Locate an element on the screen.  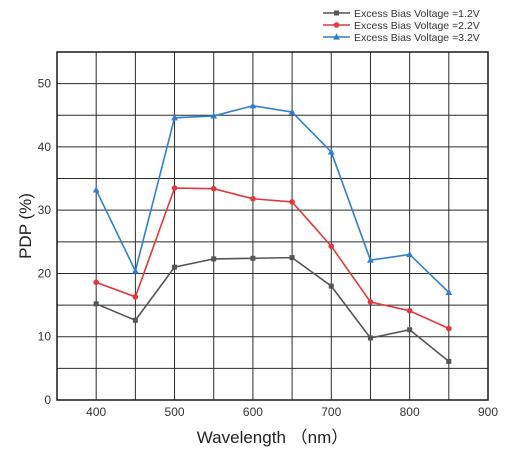
legend-item: Excess Bias Voltage =1.2V is located at coordinates (401, 14).